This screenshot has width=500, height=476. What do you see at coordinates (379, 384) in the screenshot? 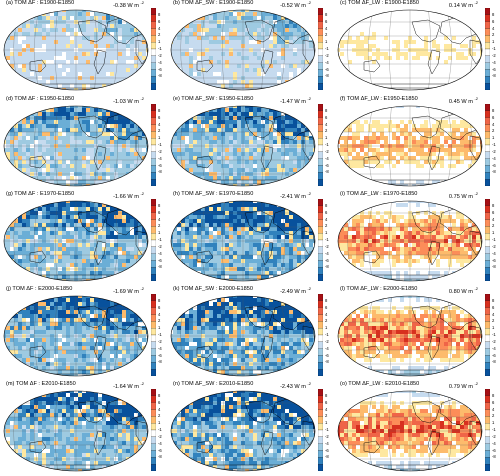
I see `panel-title: (o) TOM ΔF_LW : E2010-E1850` at bounding box center [379, 384].